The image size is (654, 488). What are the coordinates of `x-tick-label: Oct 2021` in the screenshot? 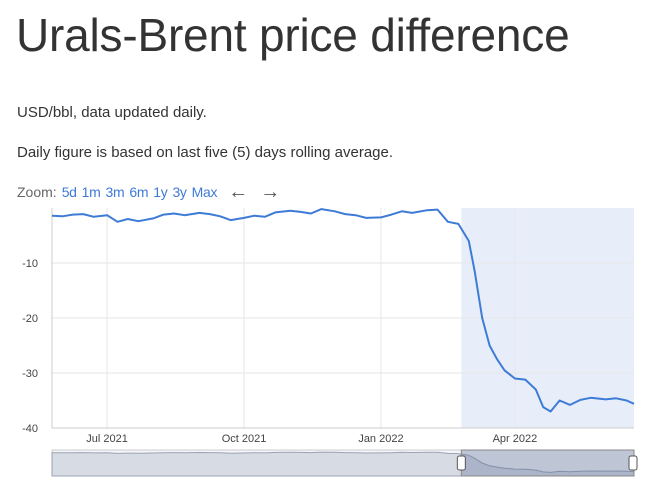 It's located at (244, 439).